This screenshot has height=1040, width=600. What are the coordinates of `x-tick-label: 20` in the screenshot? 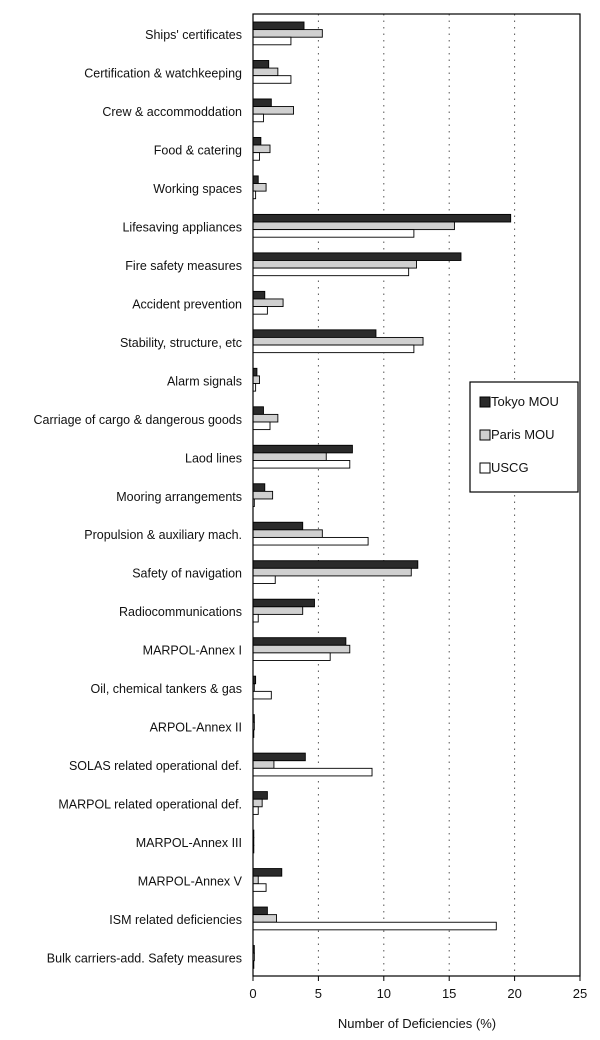 It's located at (514, 993).